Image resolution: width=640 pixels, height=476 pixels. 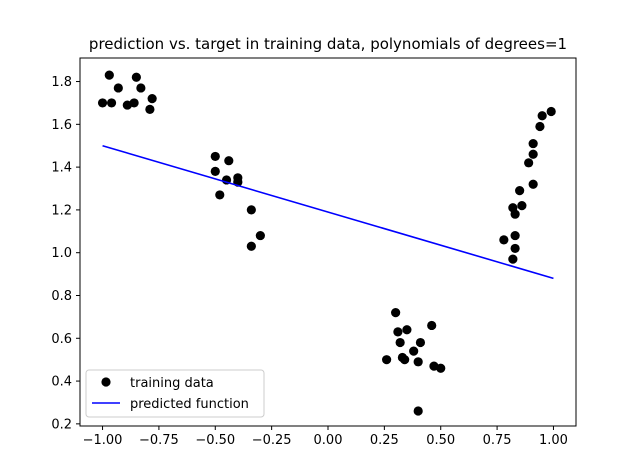 I want to click on legend-label-training-data: training data, so click(x=172, y=383).